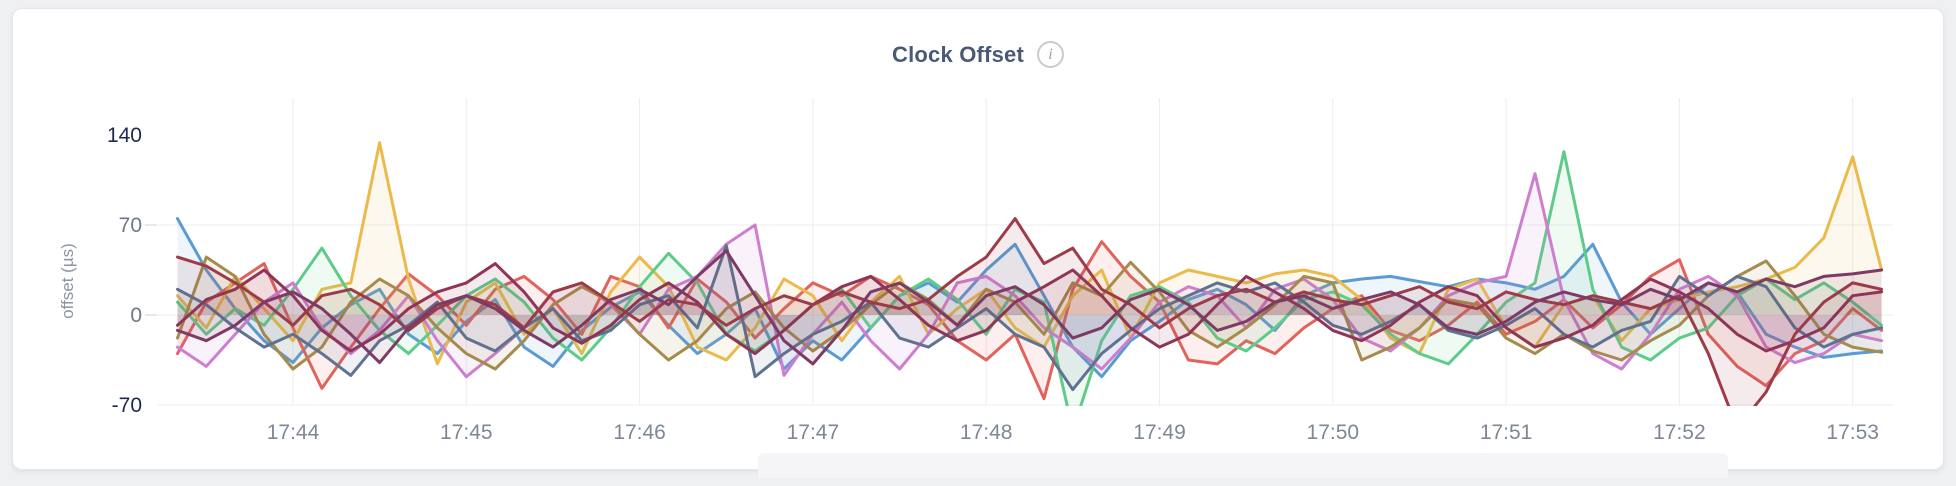 This screenshot has width=1956, height=486. What do you see at coordinates (130, 225) in the screenshot?
I see `y-tick-label: 70` at bounding box center [130, 225].